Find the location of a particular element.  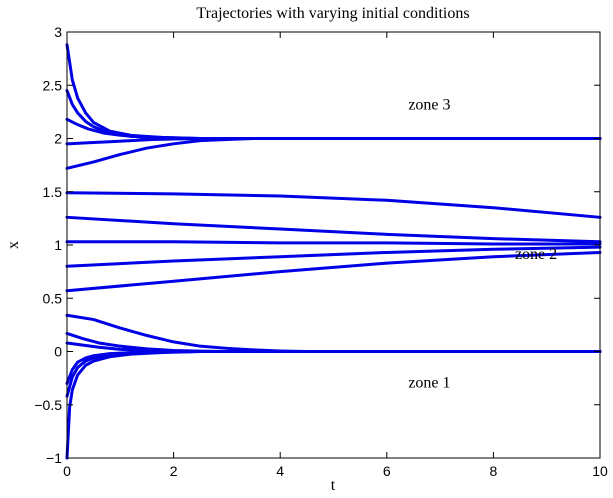

zone-annotation: zone 2 is located at coordinates (536, 254).